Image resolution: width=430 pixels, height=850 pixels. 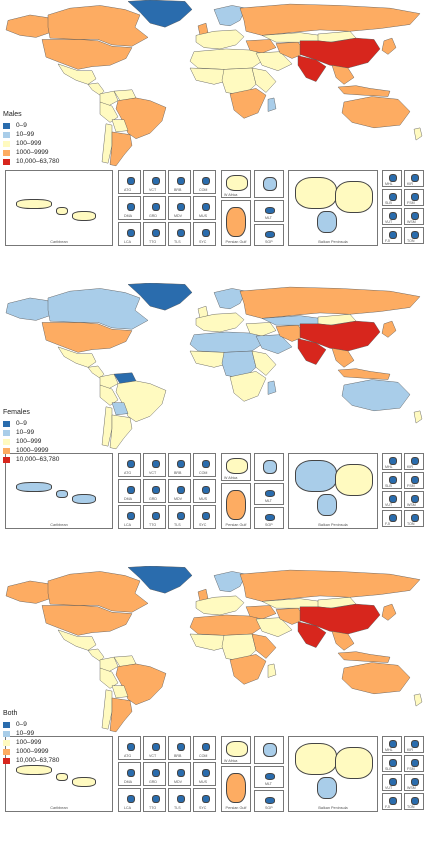 What do you see at coordinates (389, 46) in the screenshot?
I see `region-japan` at bounding box center [389, 46].